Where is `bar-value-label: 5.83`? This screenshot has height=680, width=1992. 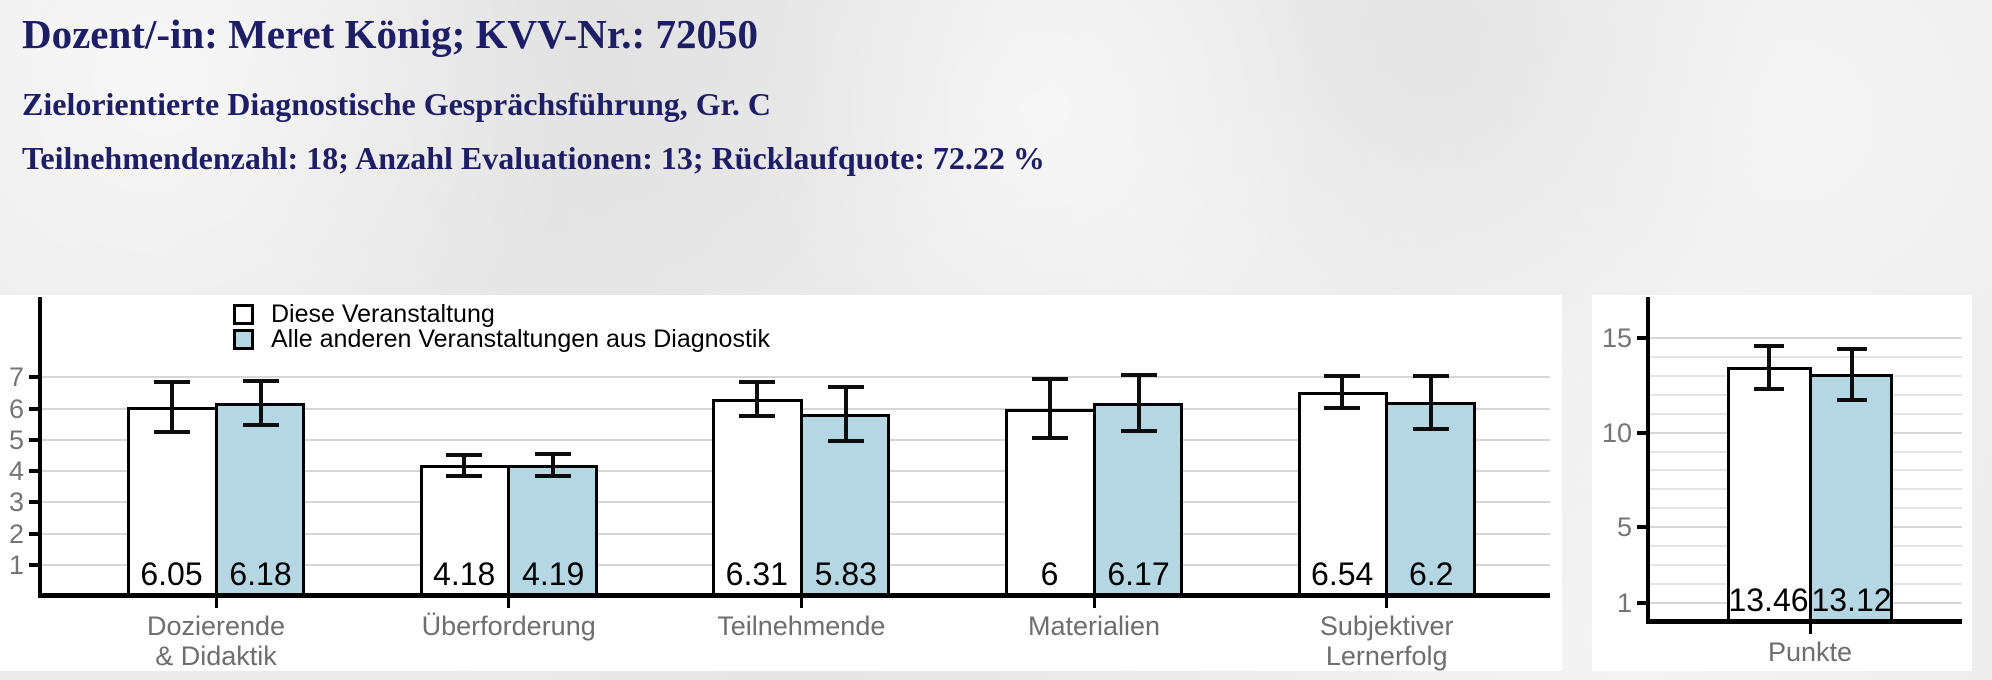
bar-value-label: 5.83 is located at coordinates (845, 573).